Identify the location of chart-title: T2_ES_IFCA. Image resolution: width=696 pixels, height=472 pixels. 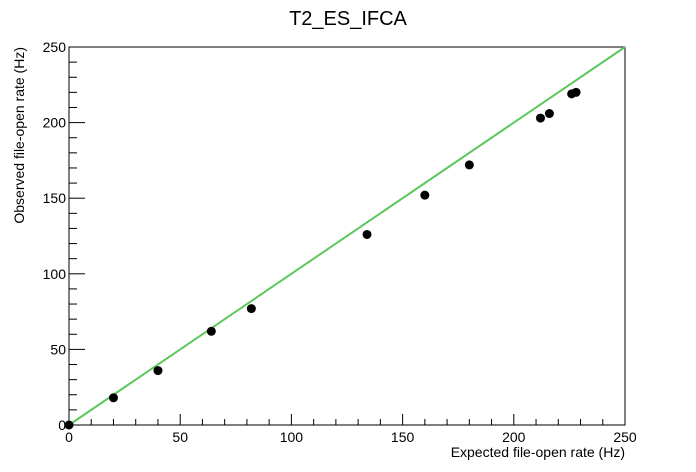
(348, 19).